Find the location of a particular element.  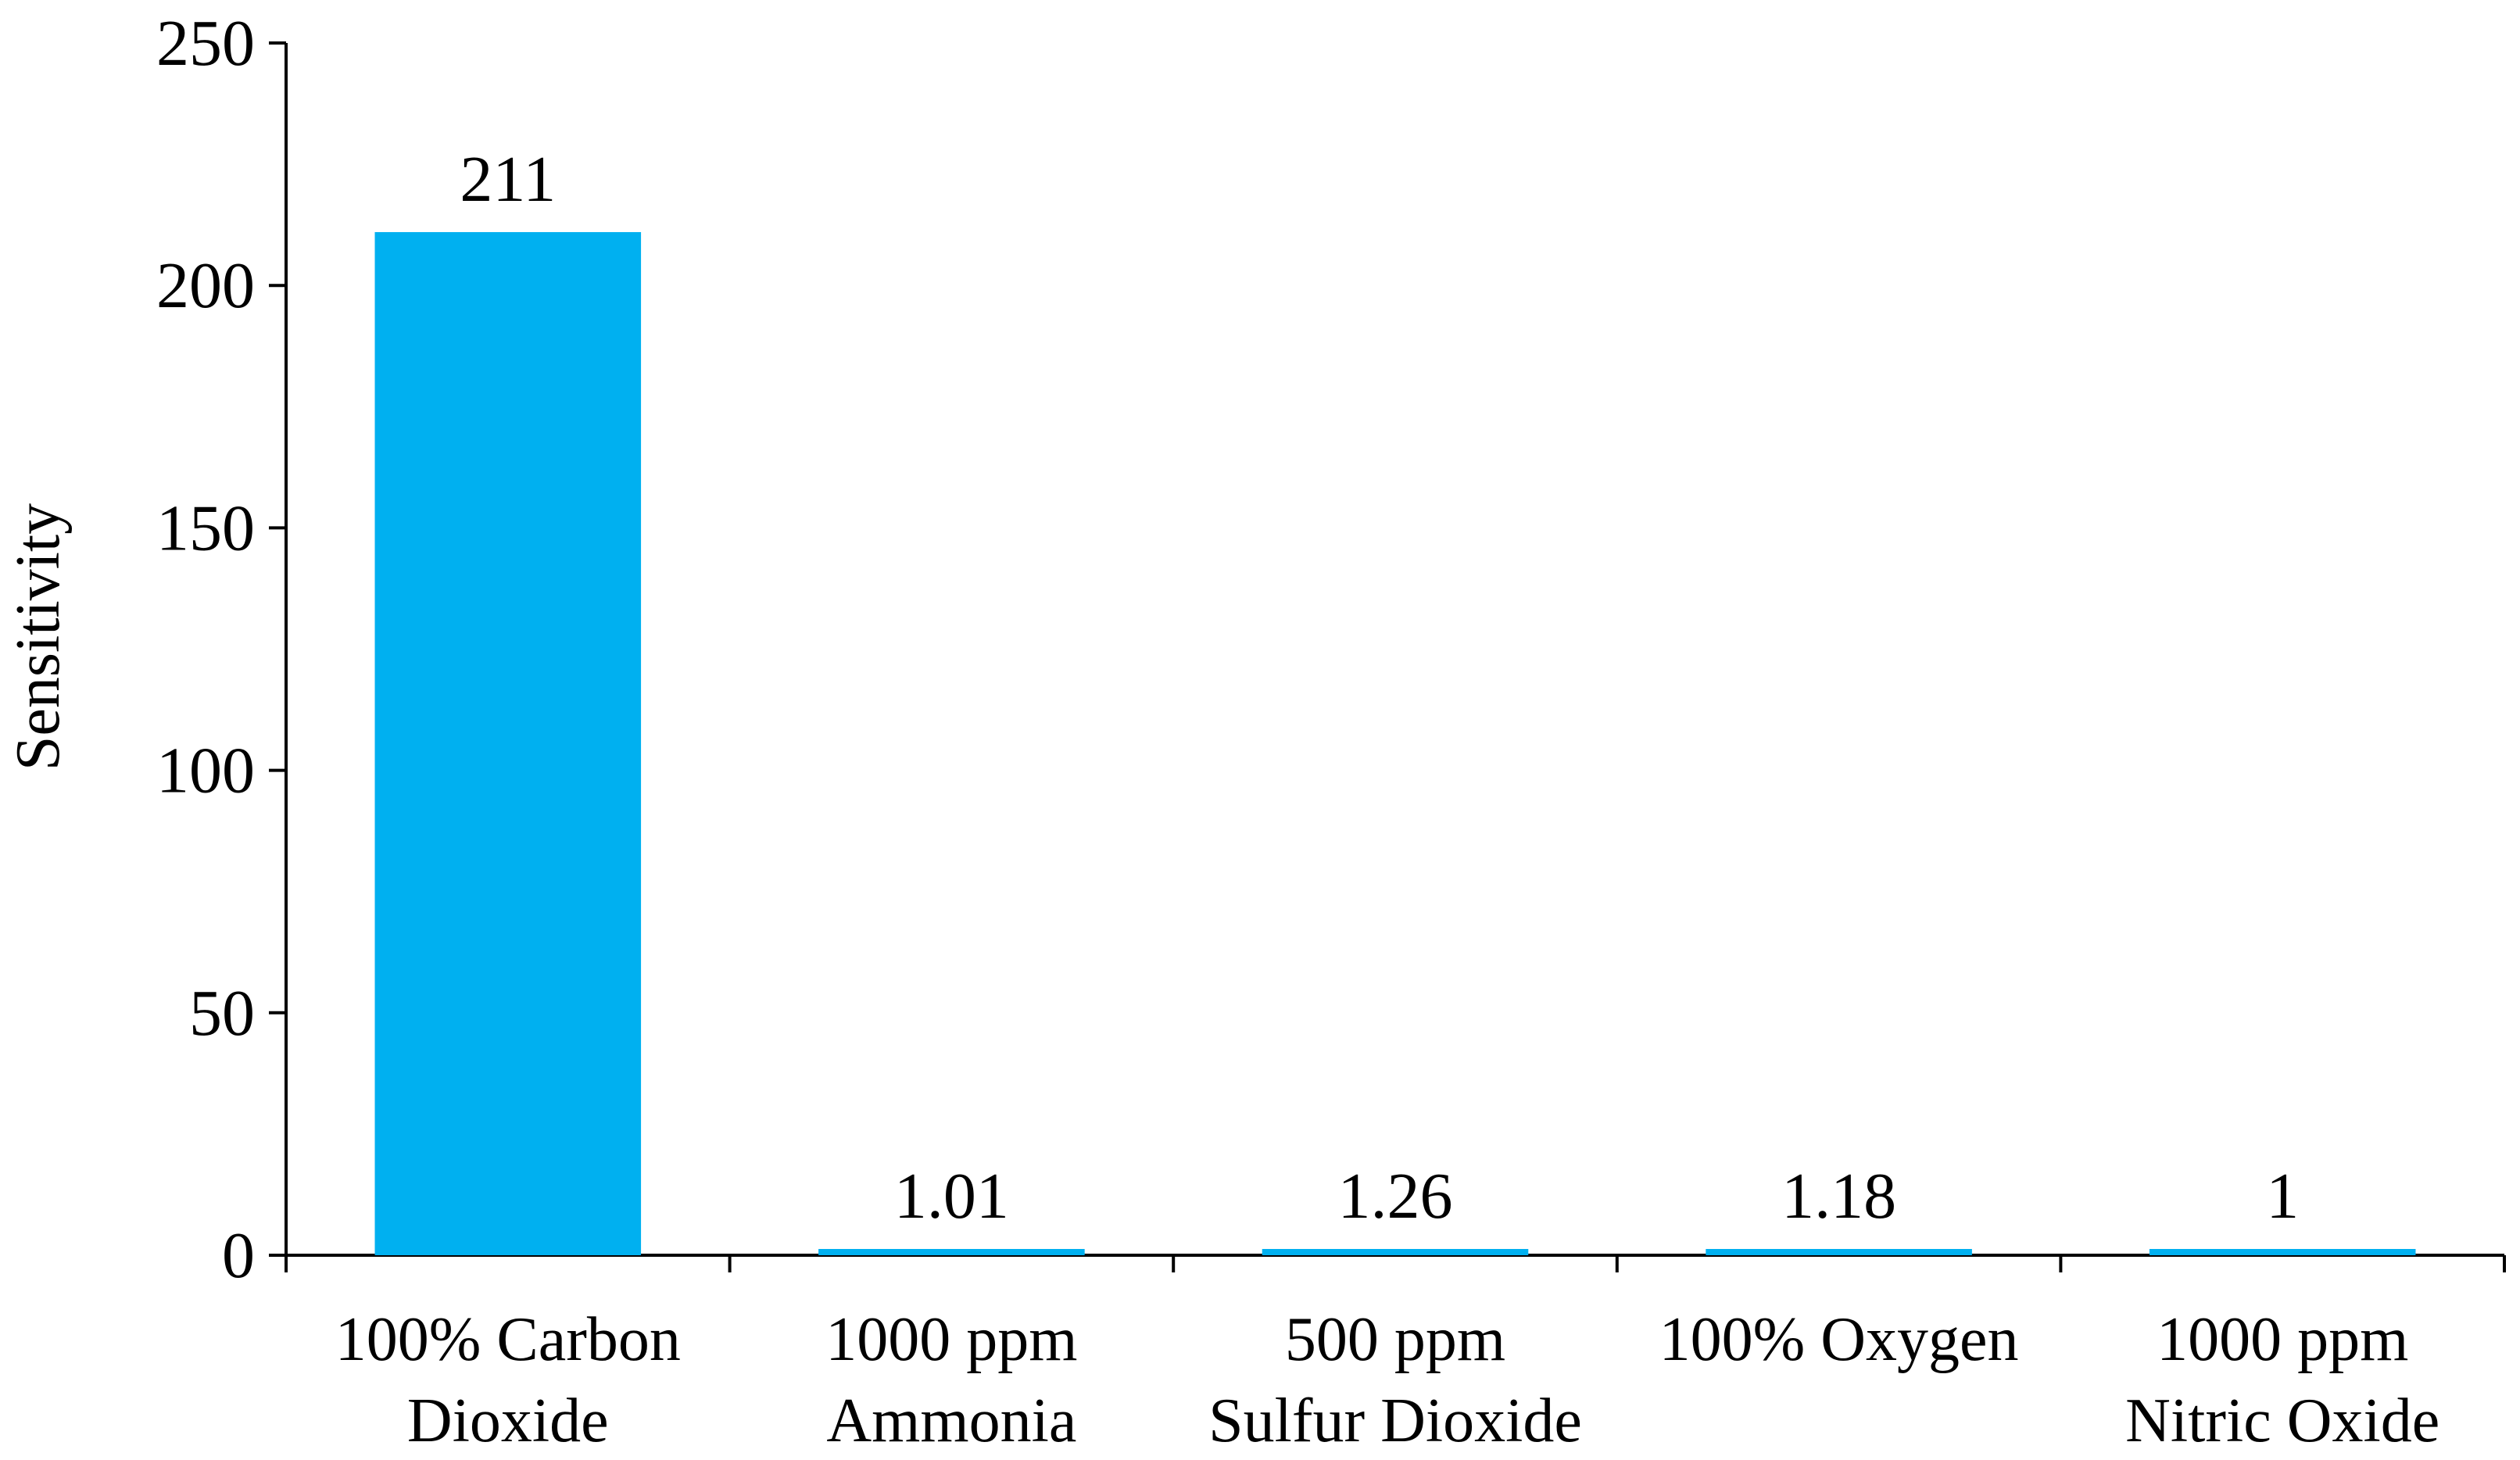

data-label: 1.18 is located at coordinates (1838, 1196).